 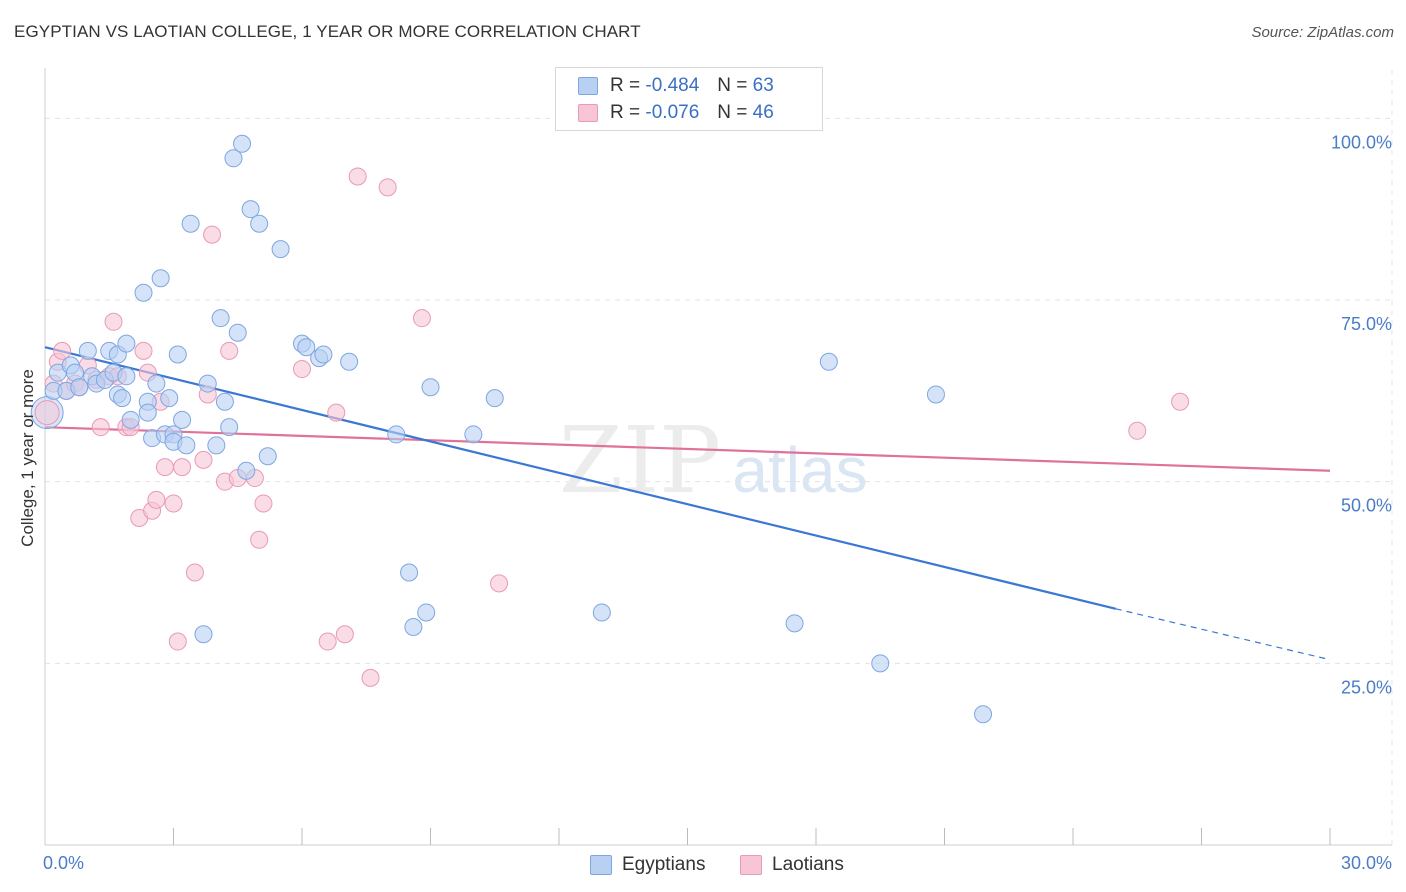 I want to click on watermark-atlas: atlas, so click(x=799, y=470).